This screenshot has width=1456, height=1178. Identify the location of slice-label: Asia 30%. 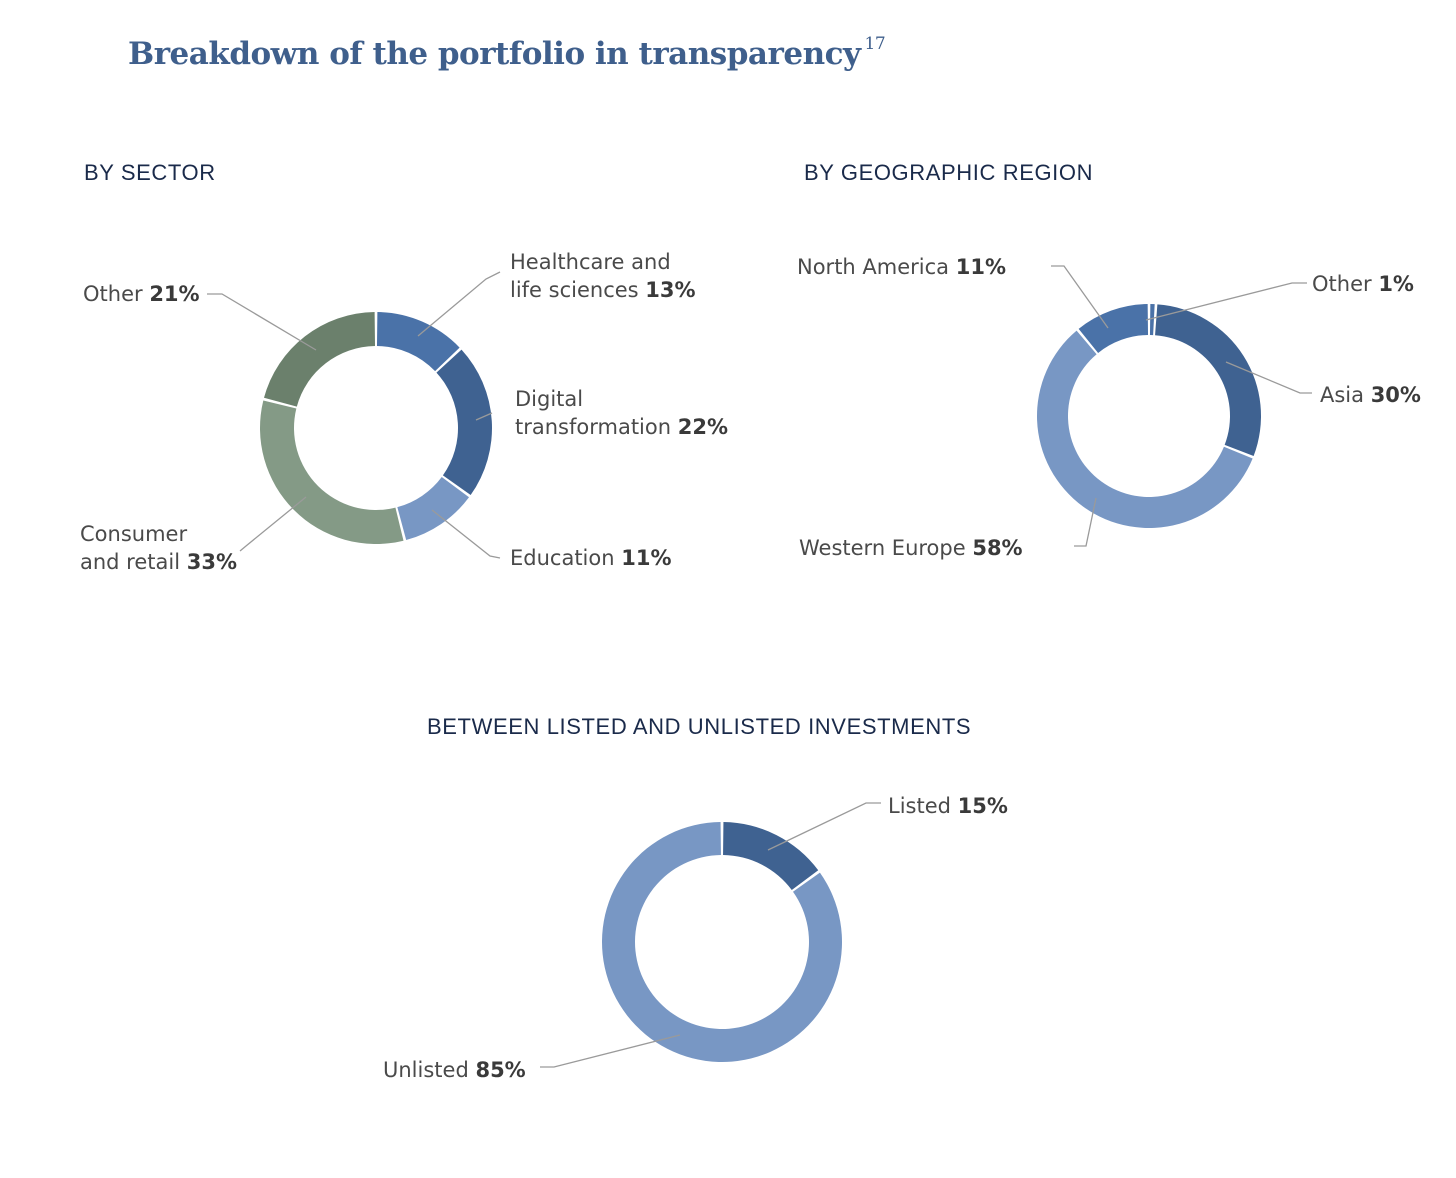
(1370, 395).